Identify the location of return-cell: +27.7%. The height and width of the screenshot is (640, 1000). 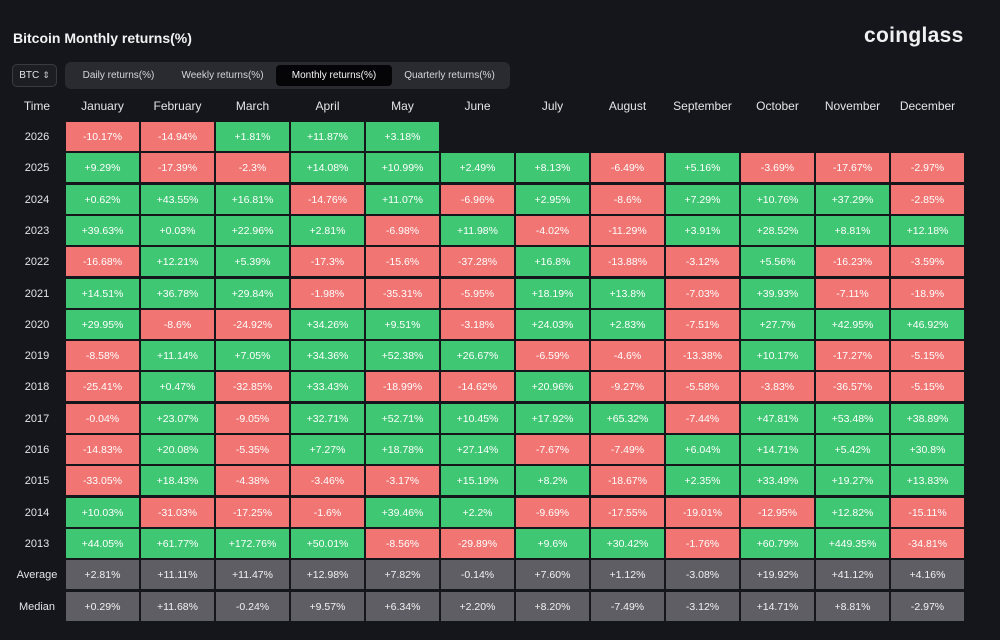
(777, 324).